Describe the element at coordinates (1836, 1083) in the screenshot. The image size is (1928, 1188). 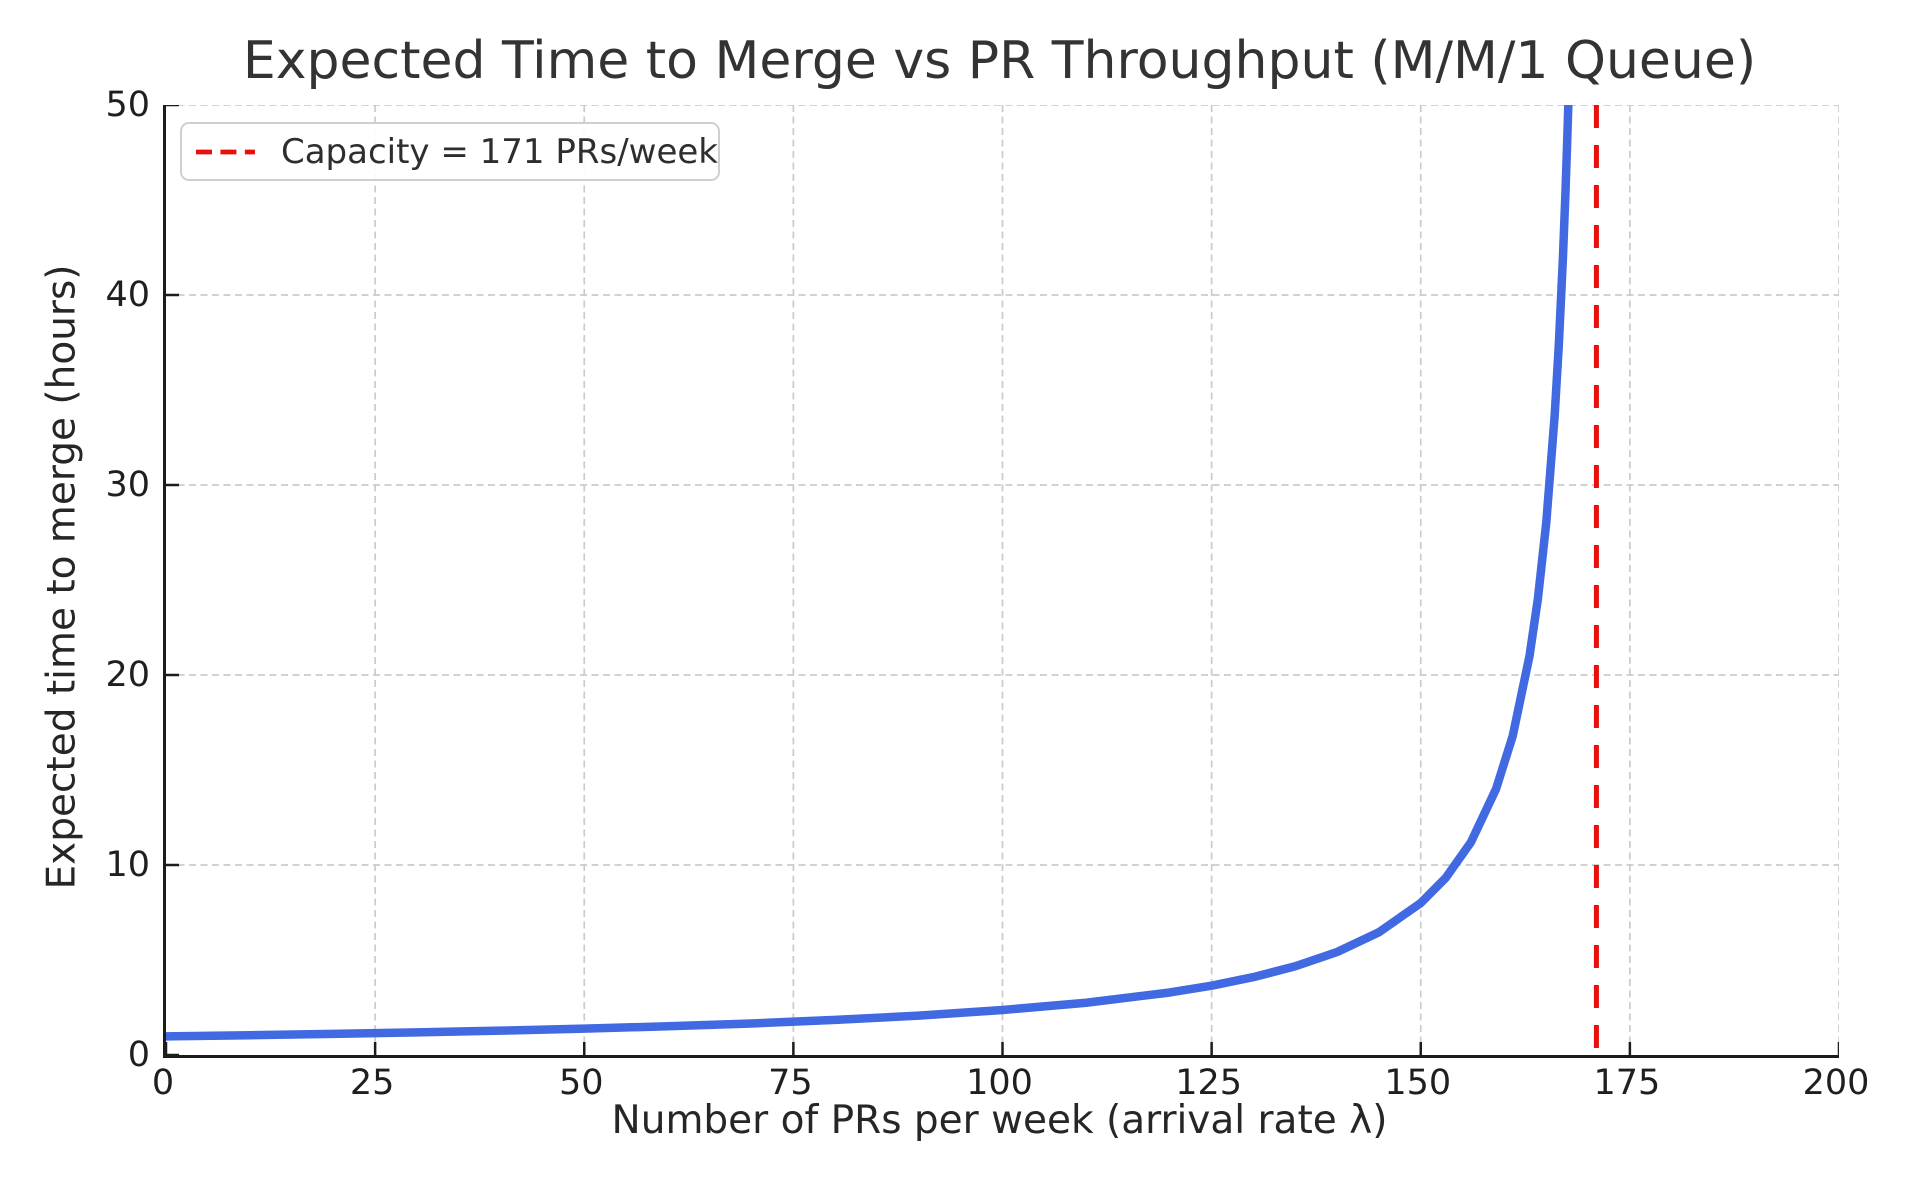
I see `x-tick-label: 200` at that location.